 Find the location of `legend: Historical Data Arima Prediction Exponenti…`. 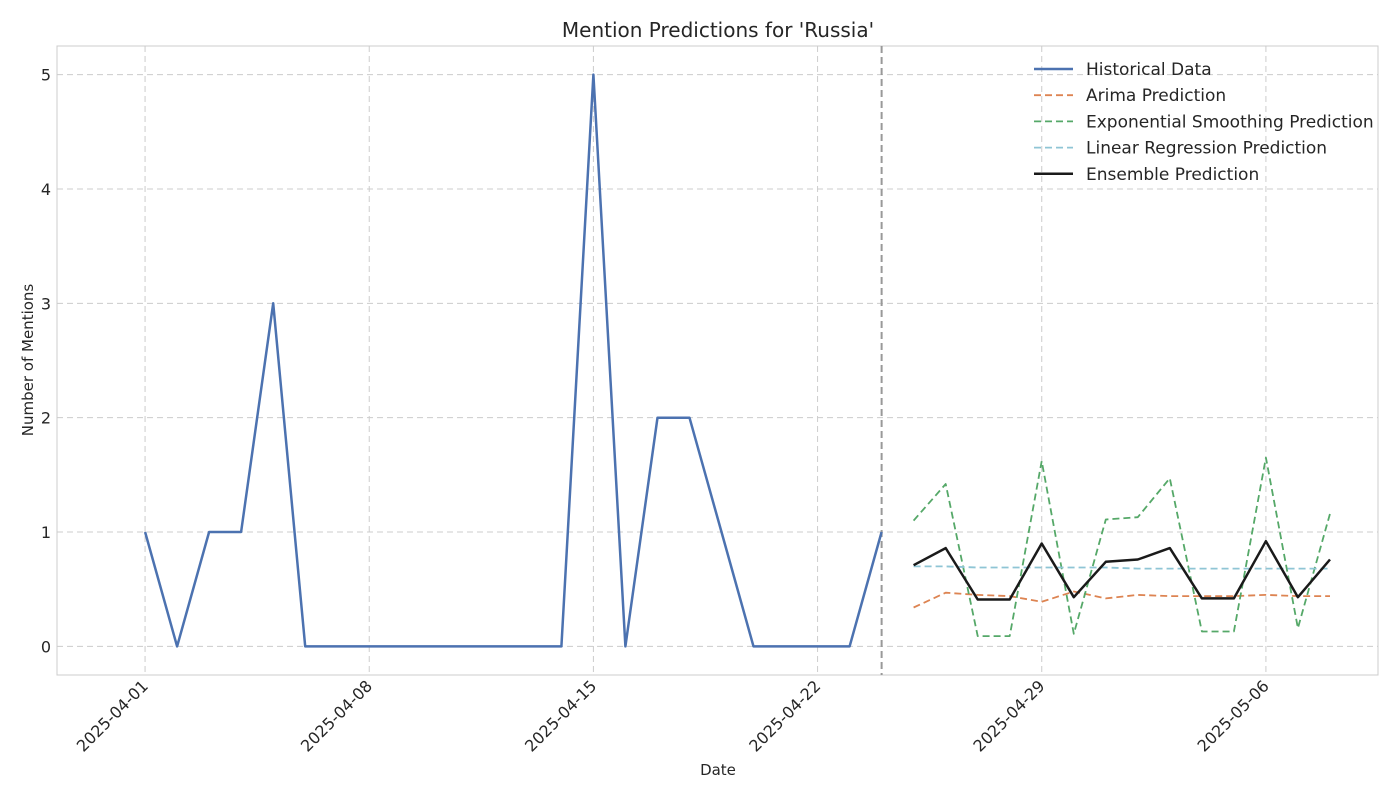

legend: Historical Data Arima Prediction Exponenti… is located at coordinates (1204, 122).